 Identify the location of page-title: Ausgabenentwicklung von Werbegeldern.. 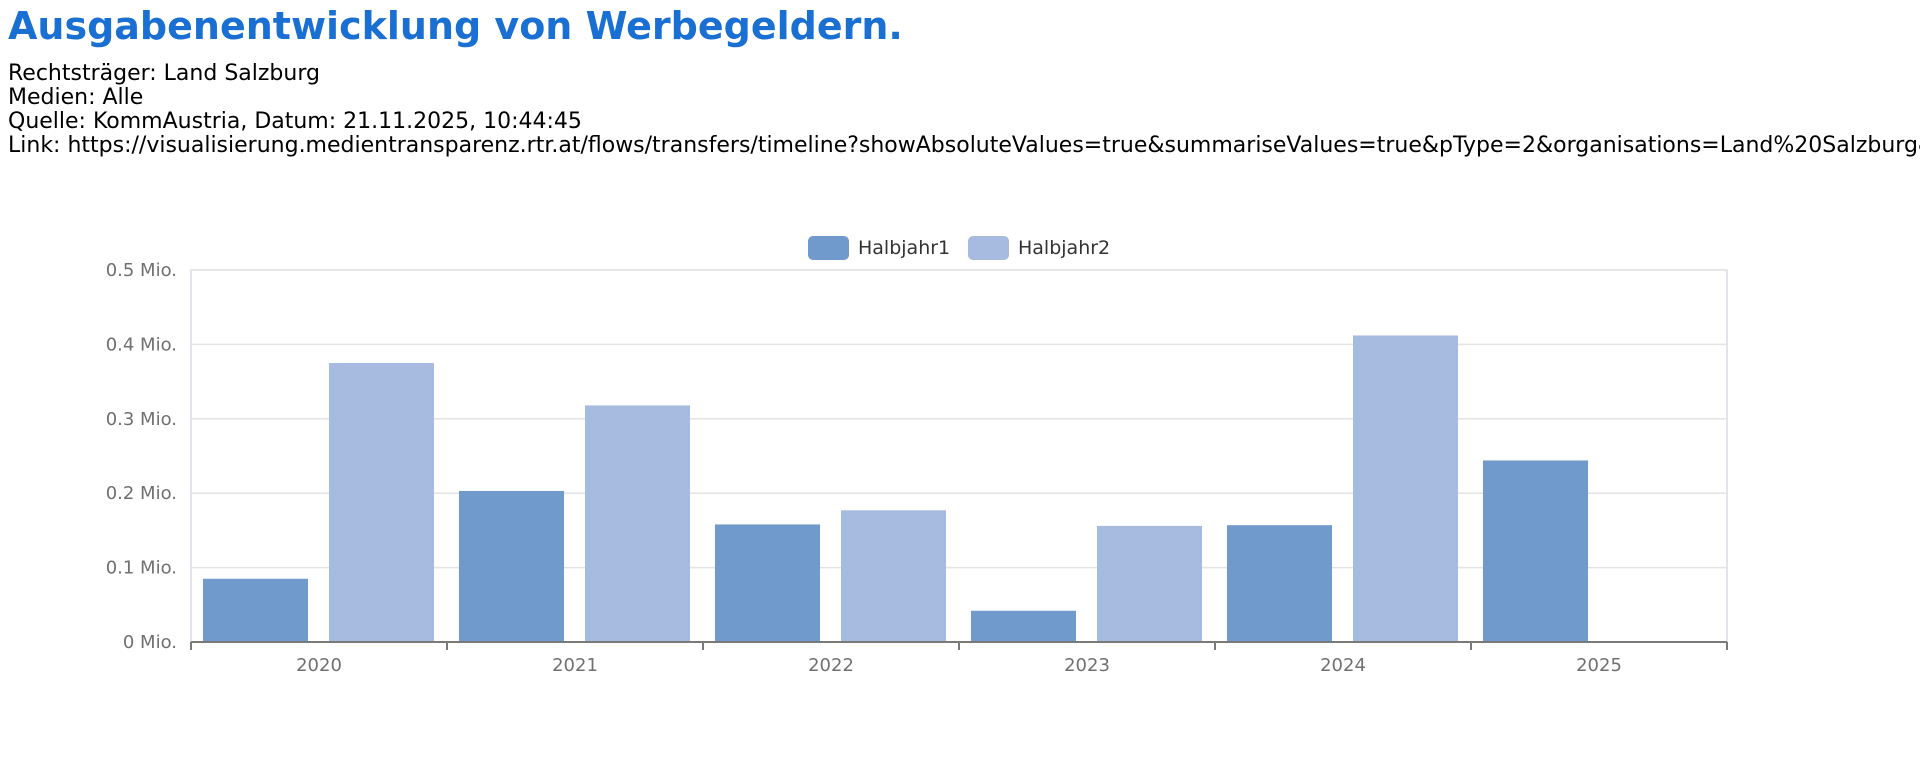
(455, 26).